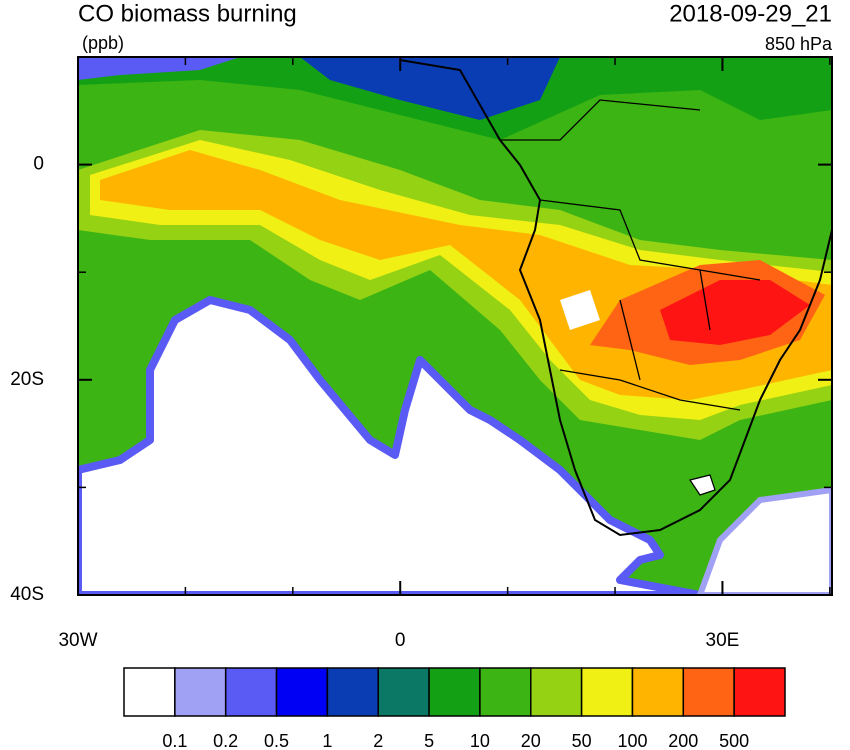 Image resolution: width=850 pixels, height=750 pixels. I want to click on level: 850 hPa, so click(799, 44).